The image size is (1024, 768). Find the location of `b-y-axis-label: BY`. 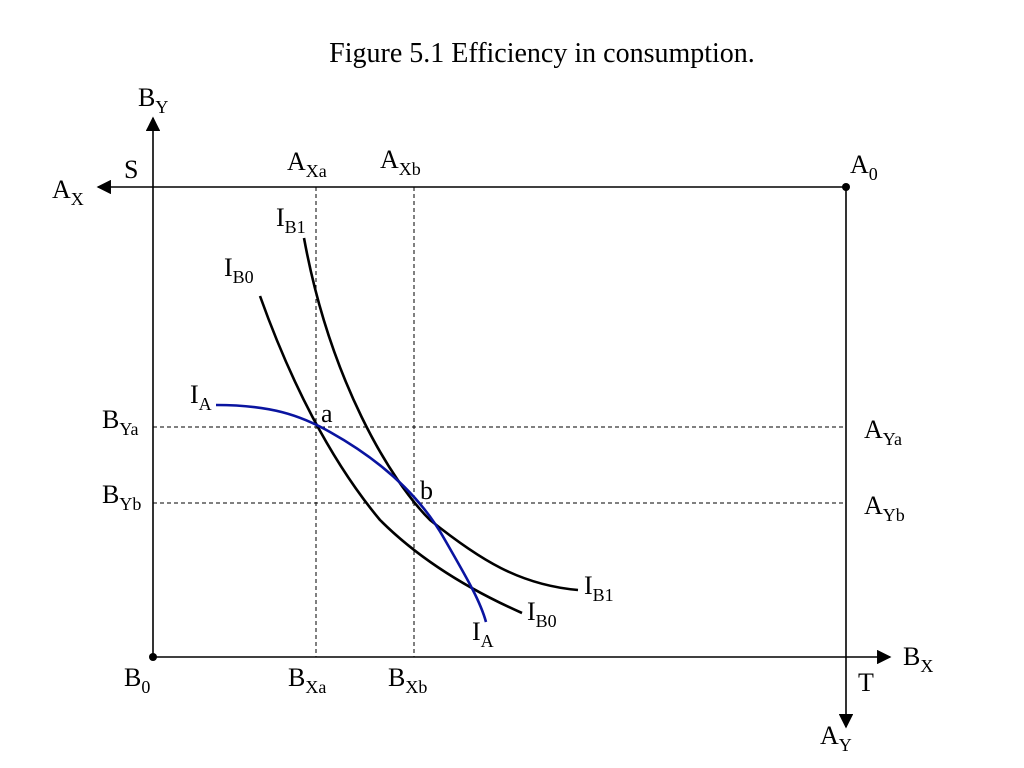

b-y-axis-label: BY is located at coordinates (153, 100).